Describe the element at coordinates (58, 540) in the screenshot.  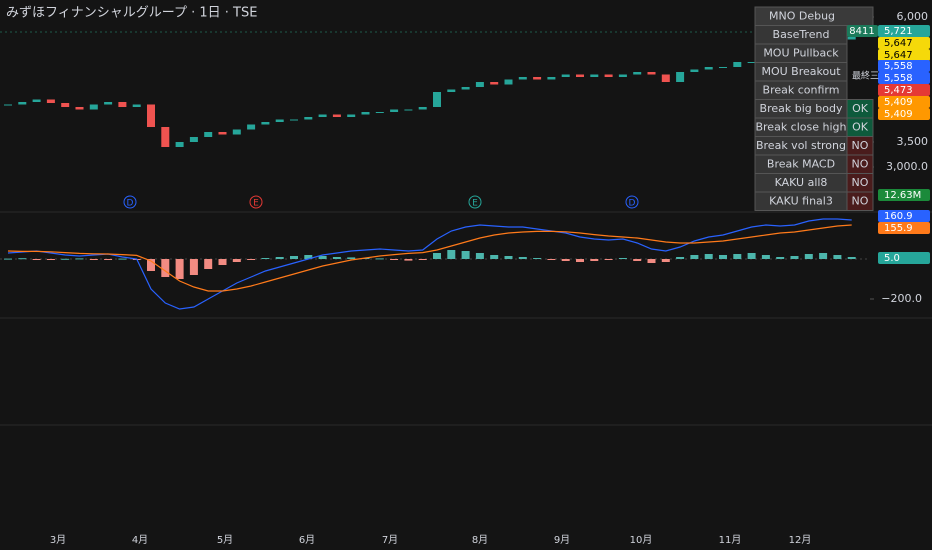
I see `x-tick-label: 3月` at that location.